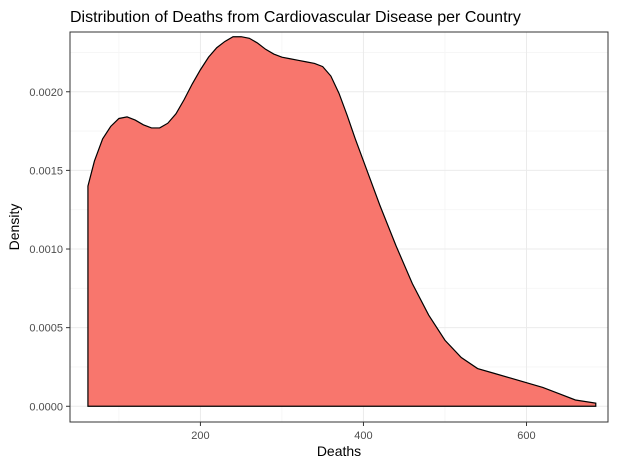  Describe the element at coordinates (46, 171) in the screenshot. I see `y-tick-label: 0.0015` at that location.